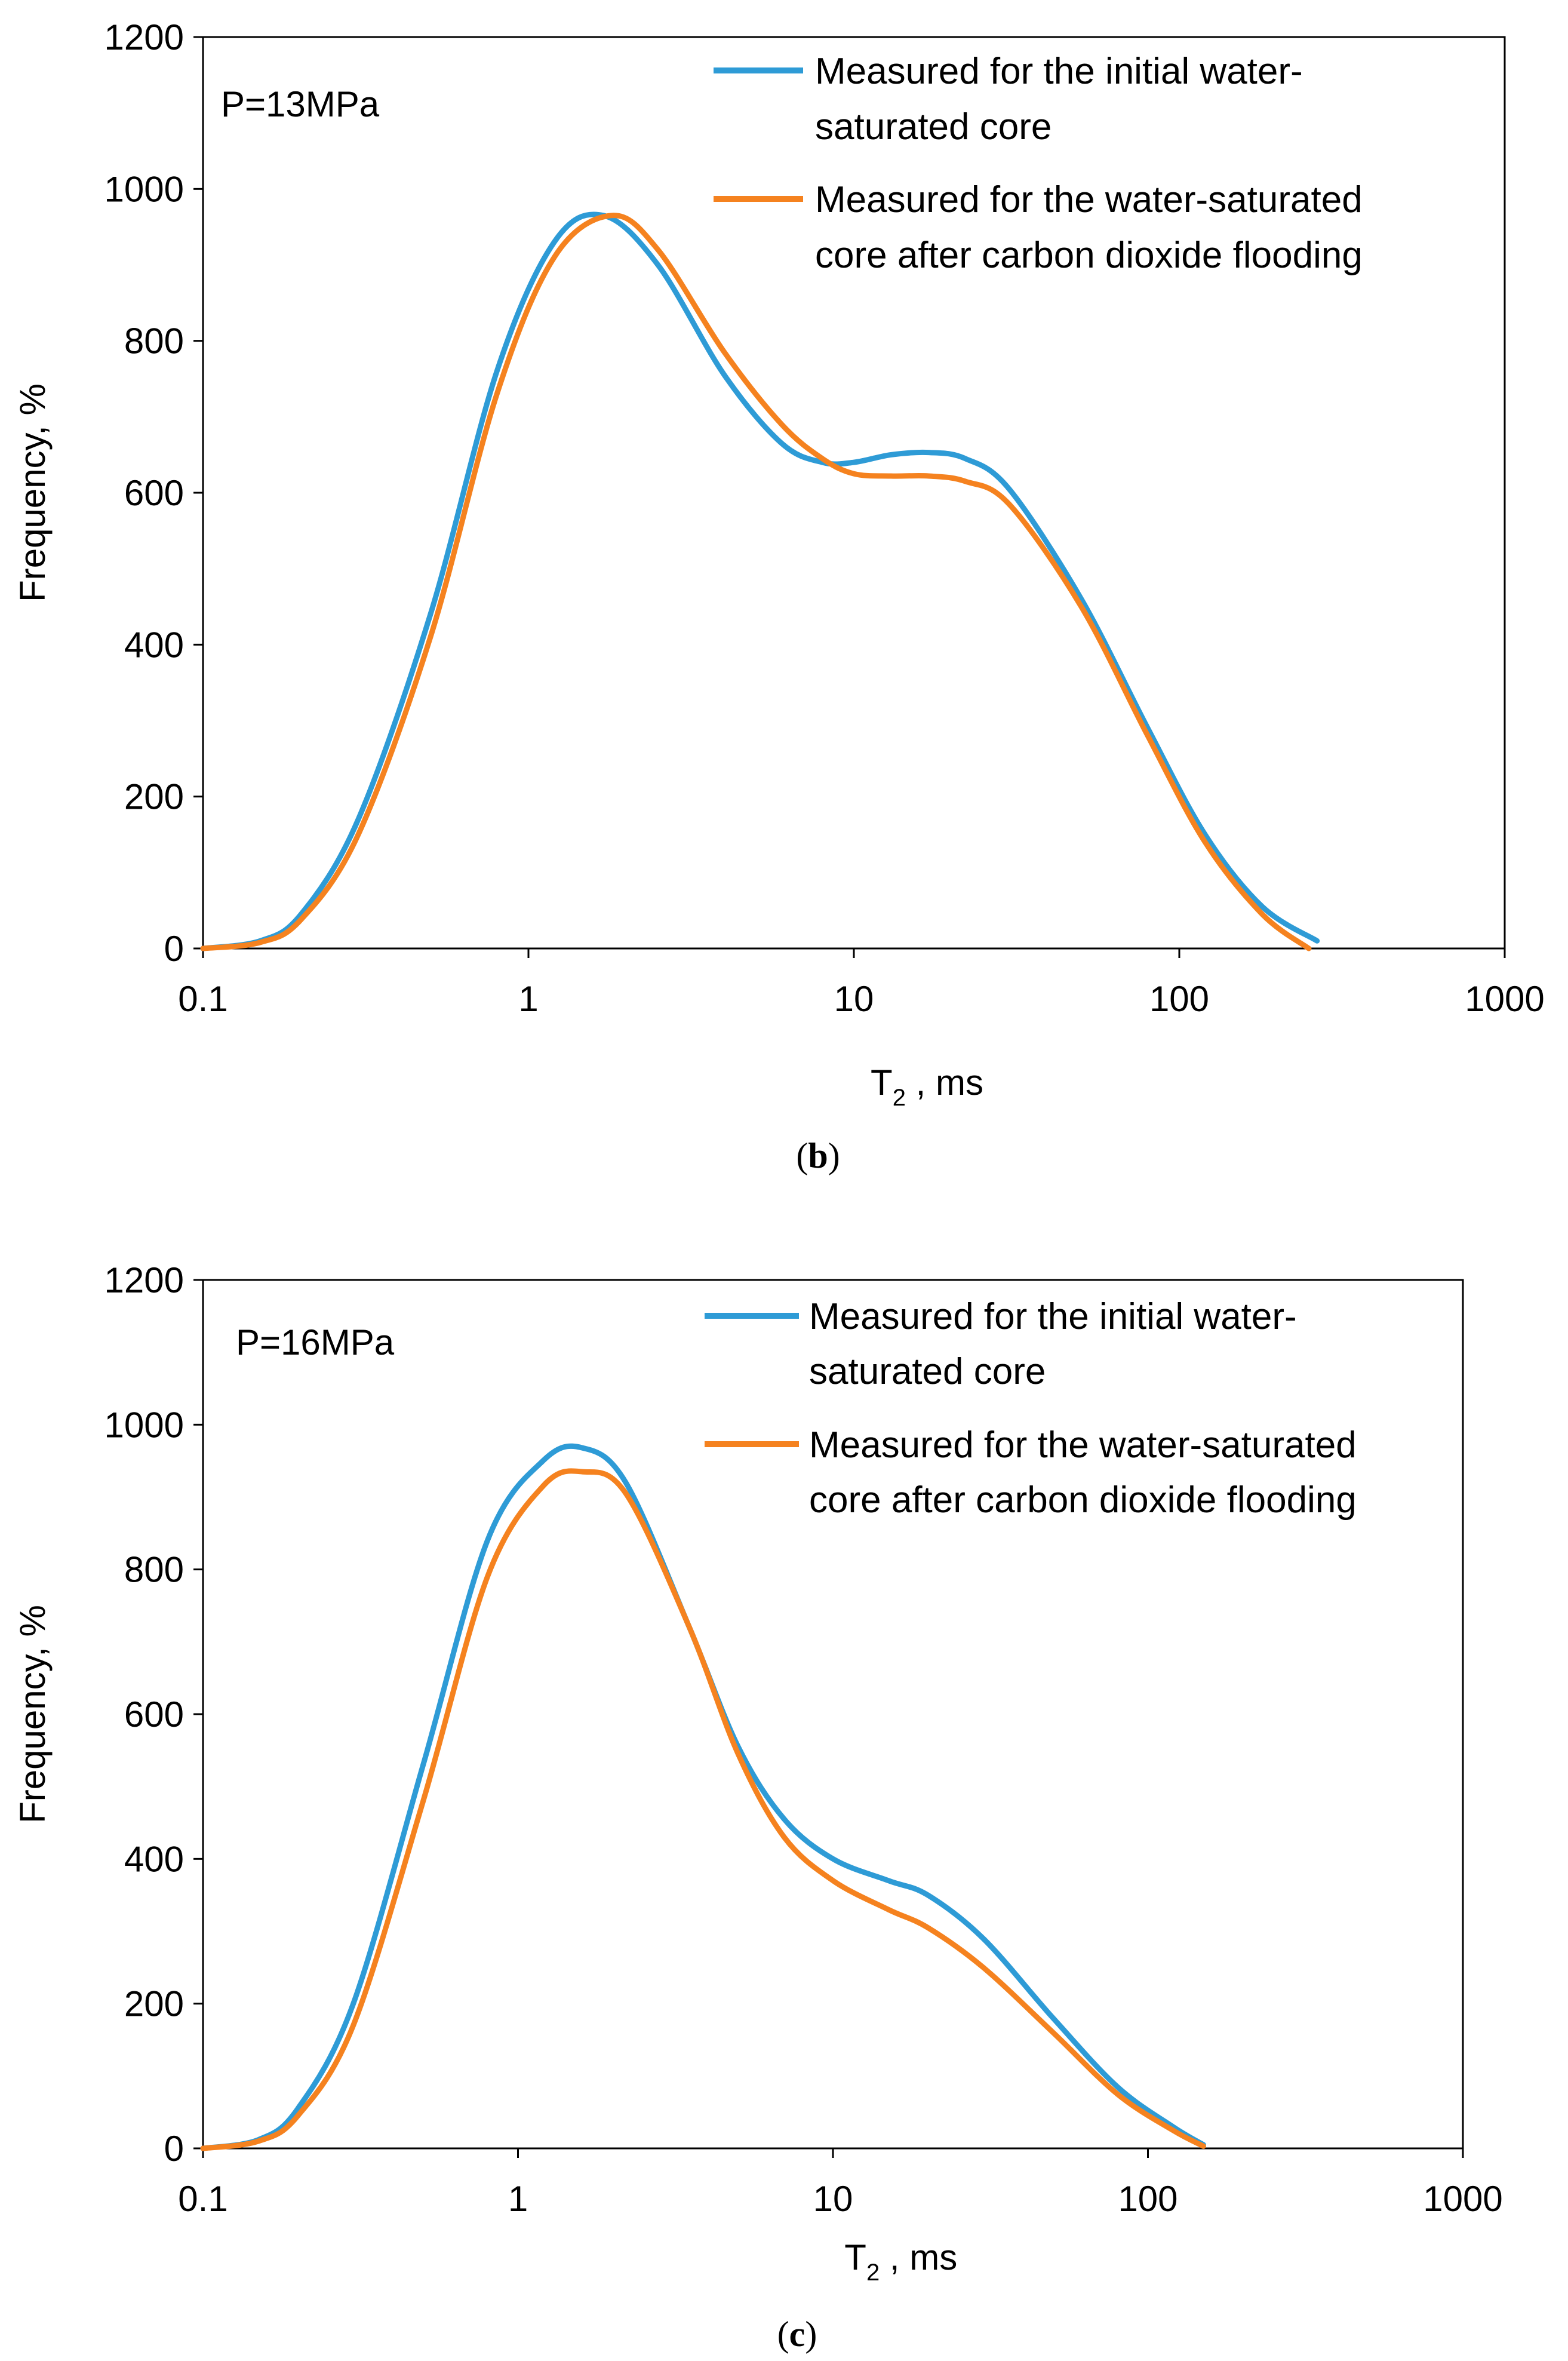 The image size is (1568, 2361). Describe the element at coordinates (797, 2334) in the screenshot. I see `panel-label: (c)` at that location.